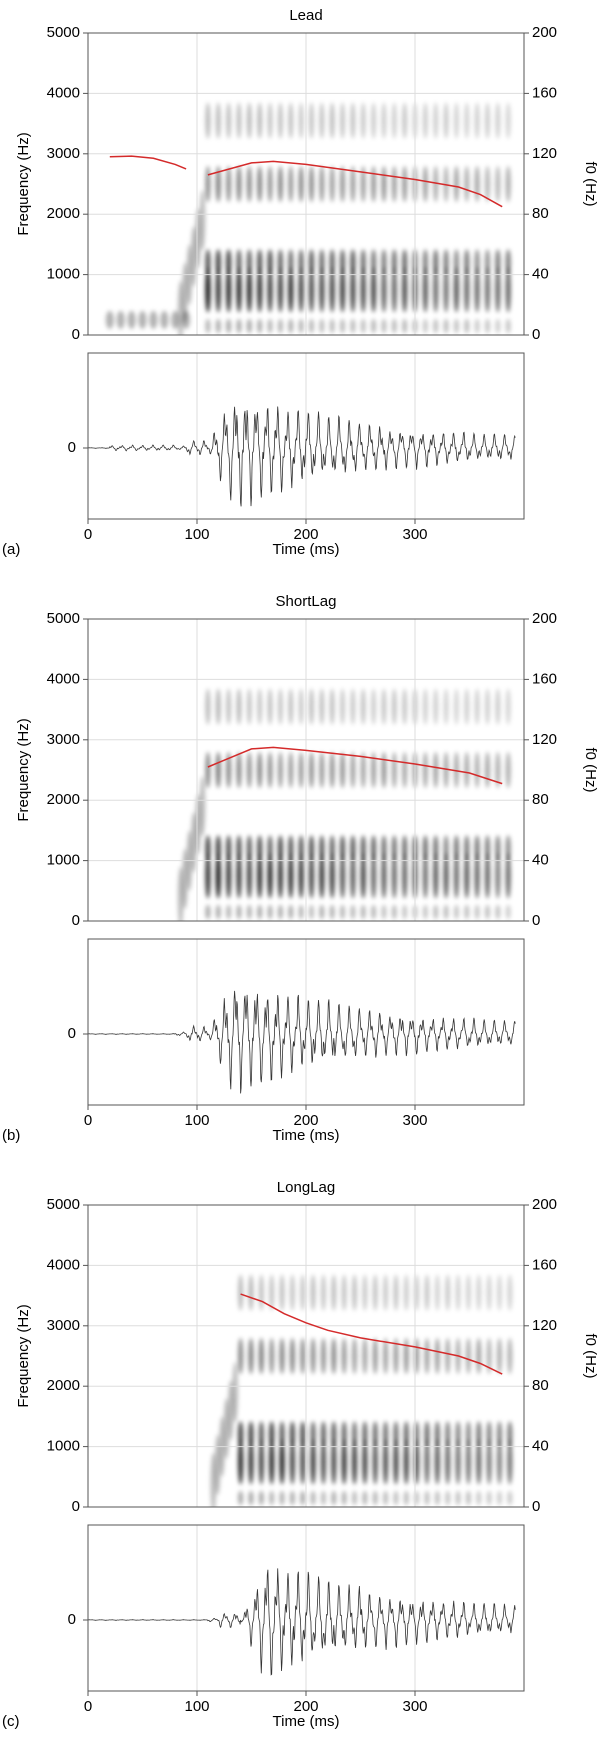 This screenshot has height=1738, width=605. What do you see at coordinates (306, 436) in the screenshot?
I see `waveform-frame` at bounding box center [306, 436].